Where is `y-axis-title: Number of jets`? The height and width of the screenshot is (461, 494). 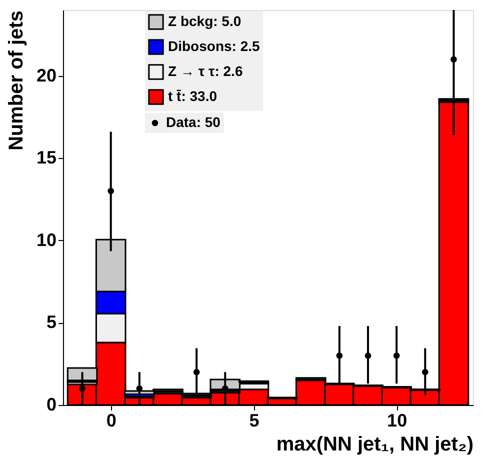
y-axis-title: Number of jets is located at coordinates (16, 80).